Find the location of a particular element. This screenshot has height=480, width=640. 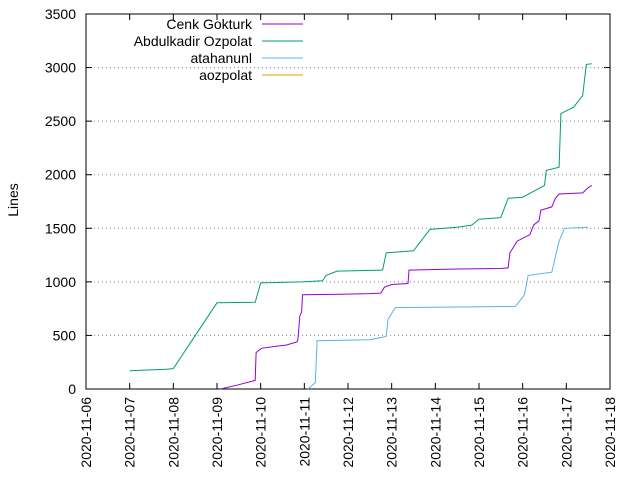

y-tick-label: 0 is located at coordinates (72, 389).